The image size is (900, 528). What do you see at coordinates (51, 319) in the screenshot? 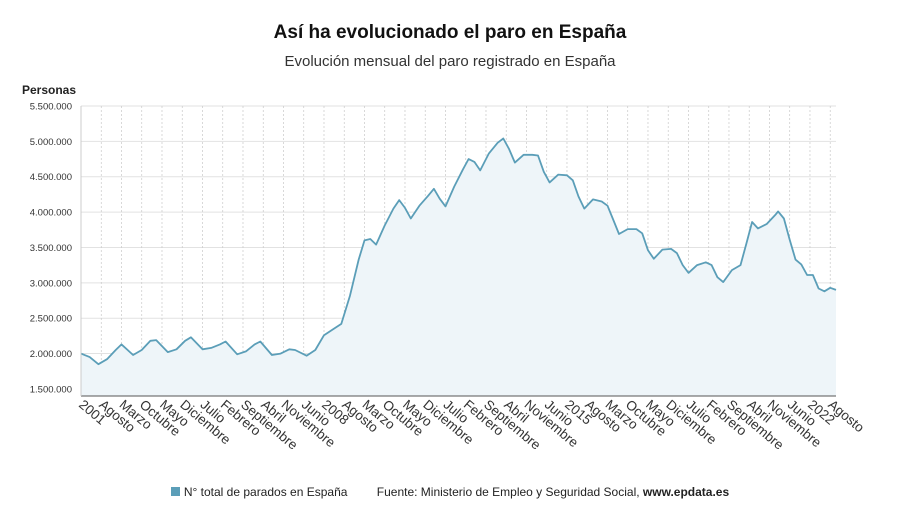
I see `y-tick-label: 2.500.000` at bounding box center [51, 319].